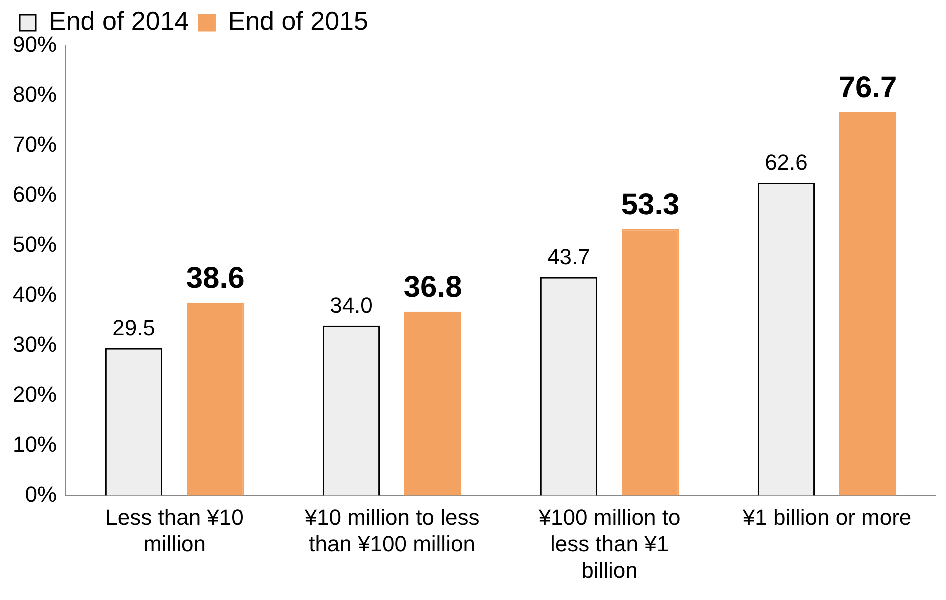  What do you see at coordinates (35, 194) in the screenshot?
I see `y-tick-label: 60%` at bounding box center [35, 194].